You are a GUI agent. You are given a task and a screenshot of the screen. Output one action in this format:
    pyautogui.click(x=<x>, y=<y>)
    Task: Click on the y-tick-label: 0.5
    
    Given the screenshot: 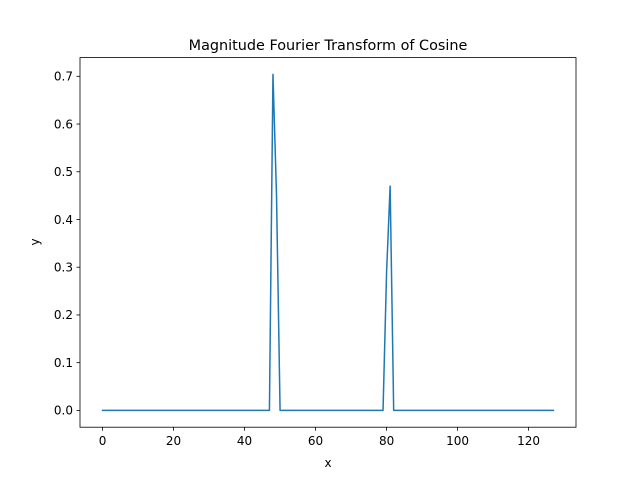 What is the action you would take?
    pyautogui.click(x=63, y=172)
    